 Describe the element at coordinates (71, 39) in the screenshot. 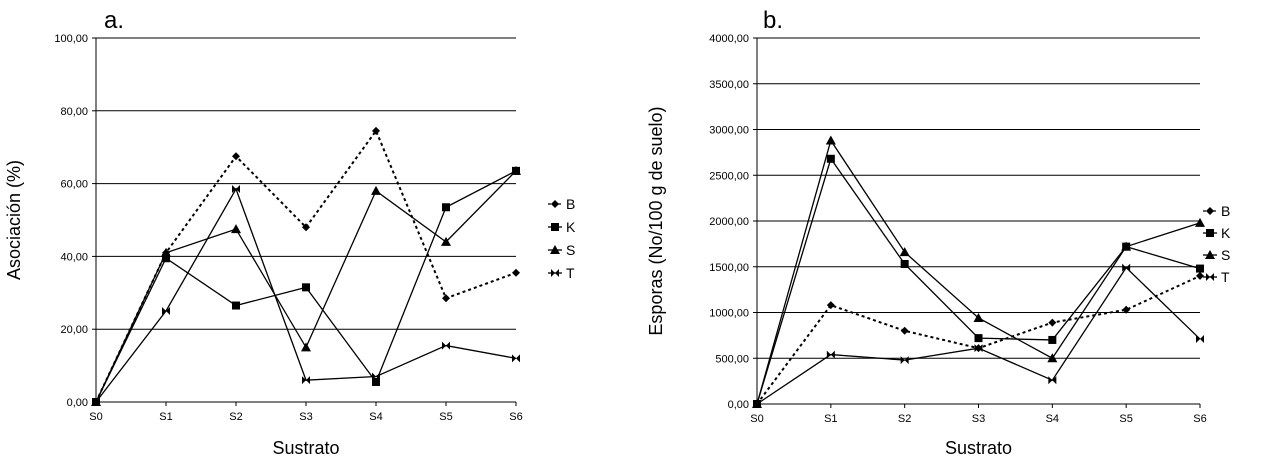

I see `y-tick-label: 100,00` at that location.